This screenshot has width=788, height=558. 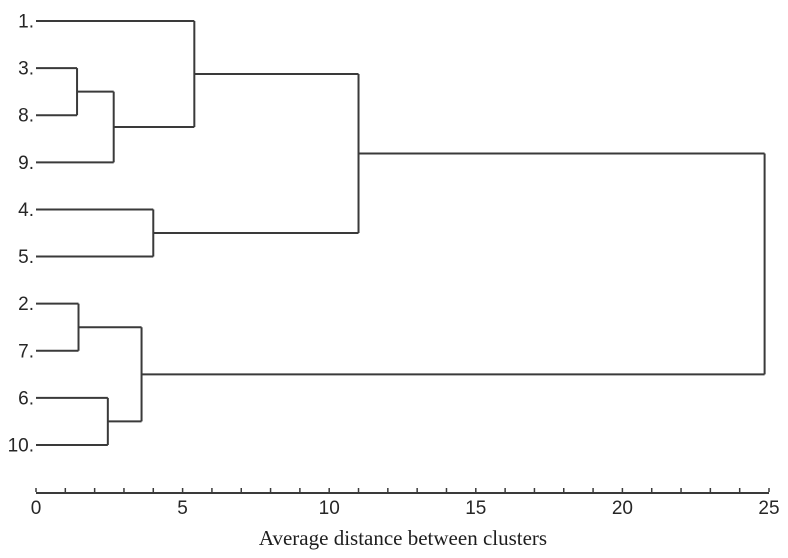 I want to click on x-tick-label-10: 10, so click(x=329, y=508).